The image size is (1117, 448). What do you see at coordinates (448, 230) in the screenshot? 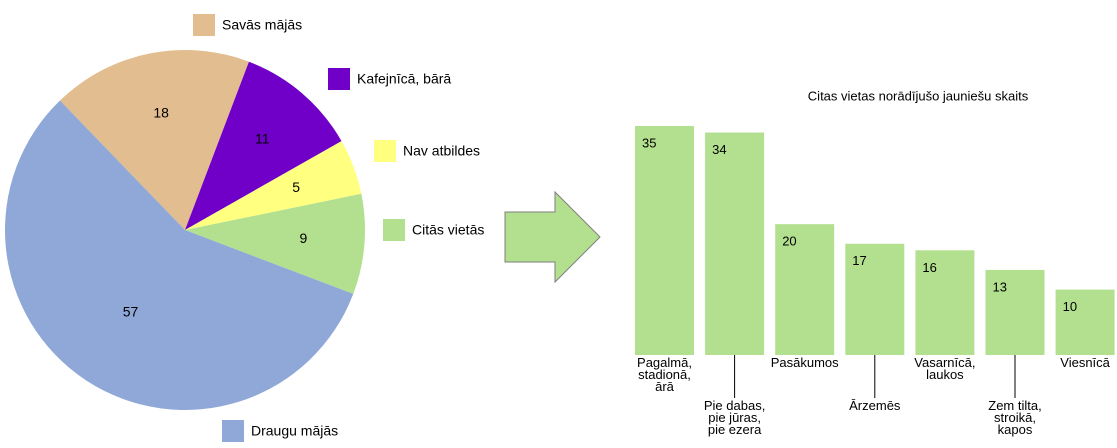
I see `legend-label: Citās vietās` at bounding box center [448, 230].